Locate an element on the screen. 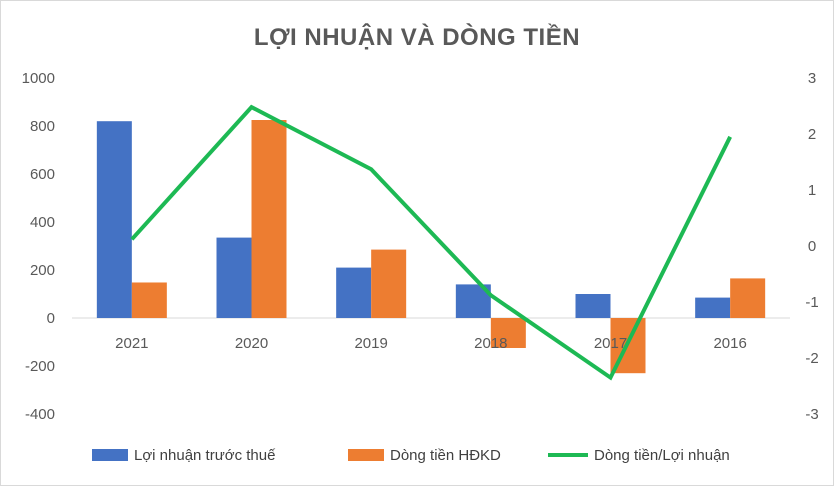 The width and height of the screenshot is (834, 486). x-tick-label: 2021 is located at coordinates (131, 343).